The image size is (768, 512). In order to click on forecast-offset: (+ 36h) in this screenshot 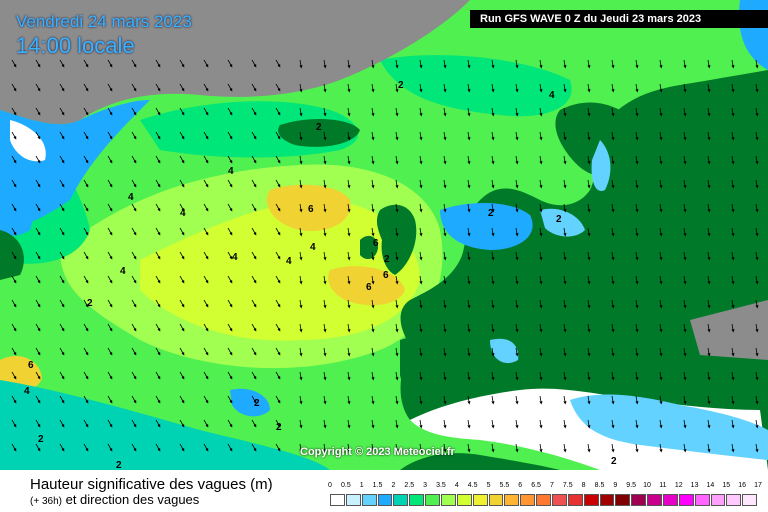, I will do `click(46, 501)`.